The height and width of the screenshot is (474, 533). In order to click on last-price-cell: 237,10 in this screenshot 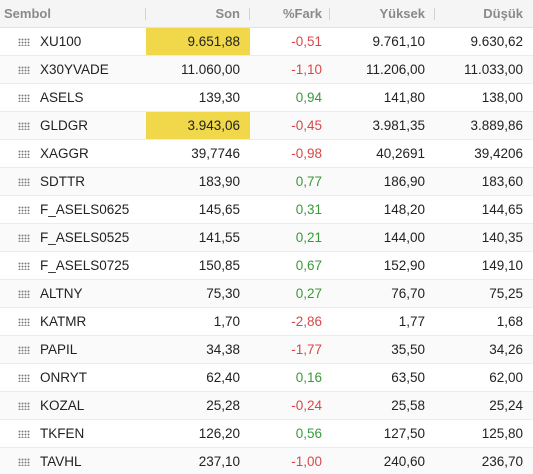, I will do `click(219, 461)`.